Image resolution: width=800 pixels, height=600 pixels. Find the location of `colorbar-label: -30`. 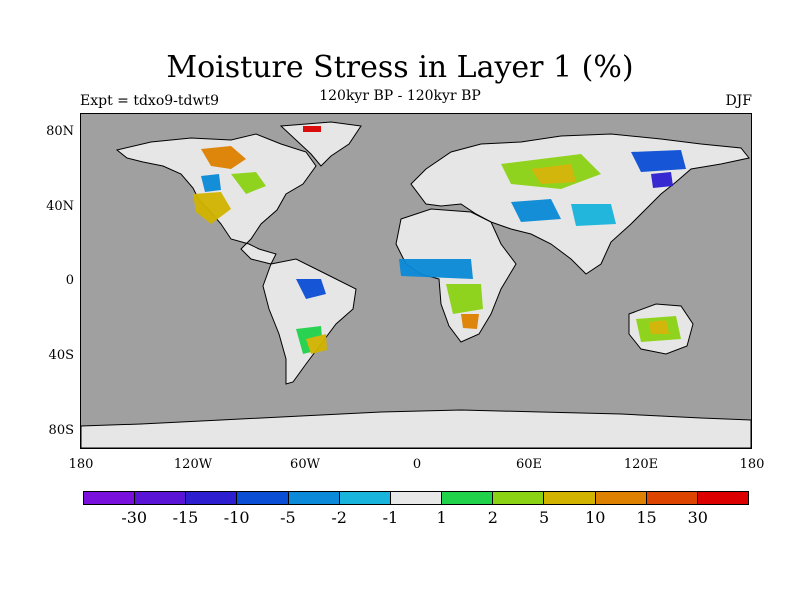

colorbar-label: -30 is located at coordinates (134, 517).